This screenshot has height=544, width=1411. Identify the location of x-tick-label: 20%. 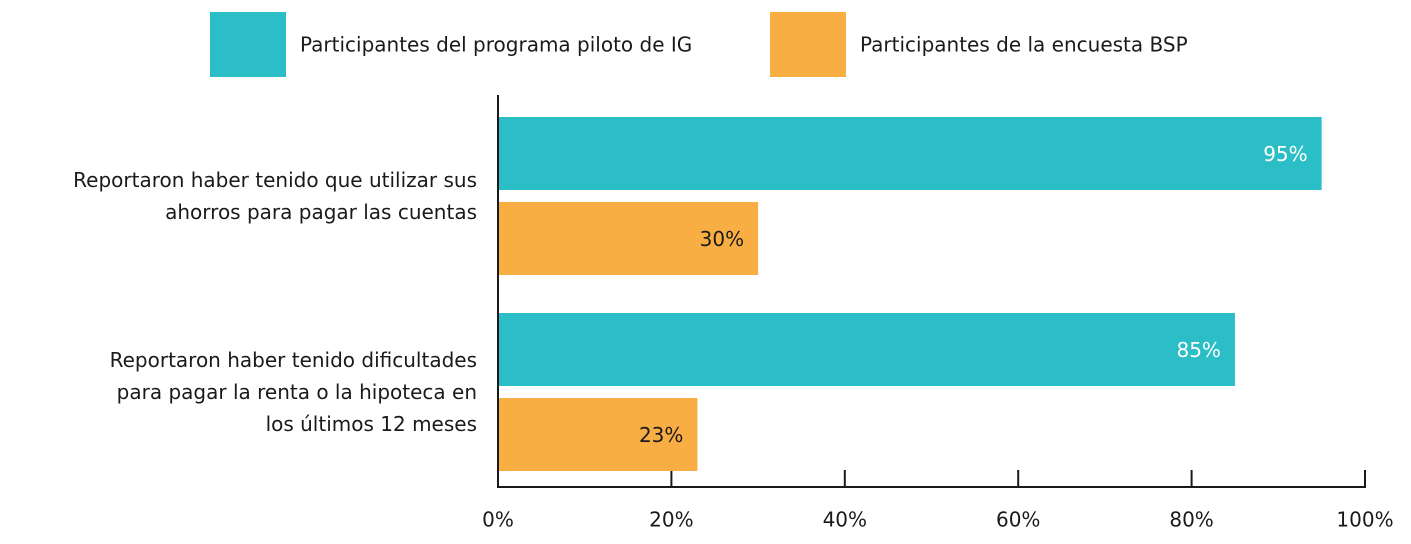
(671, 520).